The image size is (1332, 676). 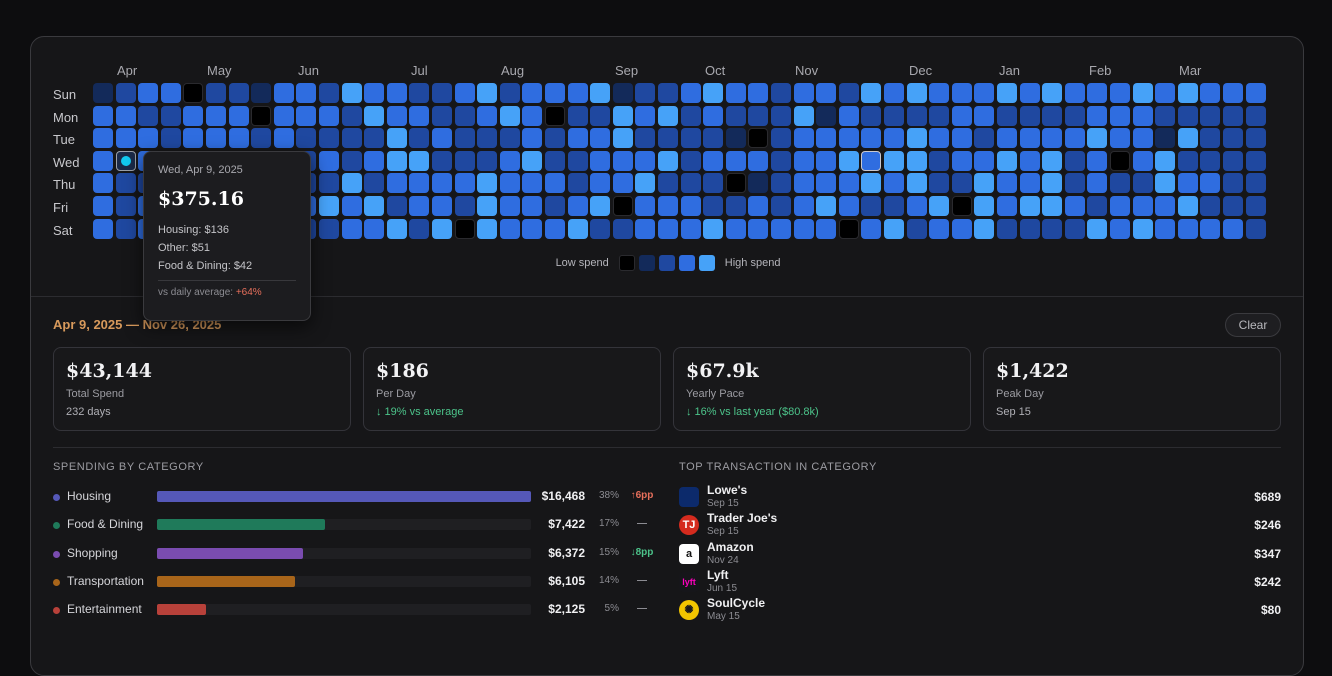 I want to click on transaction-row: ✺ SoulCycle May 15 $80, so click(x=980, y=610).